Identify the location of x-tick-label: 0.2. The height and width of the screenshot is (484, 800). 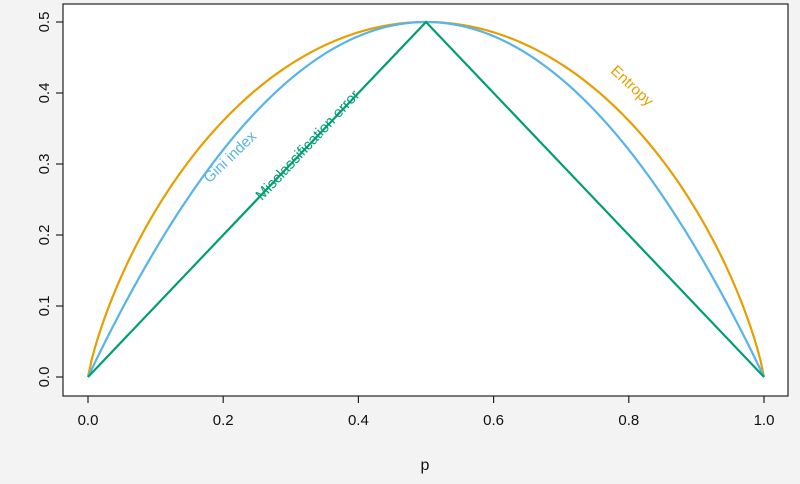
(223, 420).